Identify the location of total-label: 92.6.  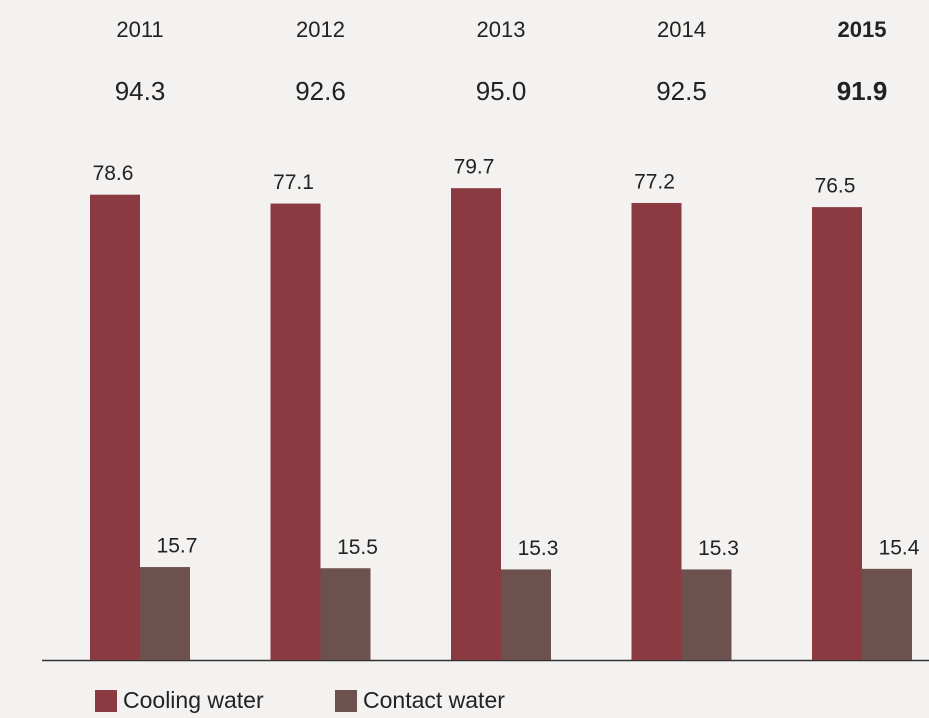
(320, 91).